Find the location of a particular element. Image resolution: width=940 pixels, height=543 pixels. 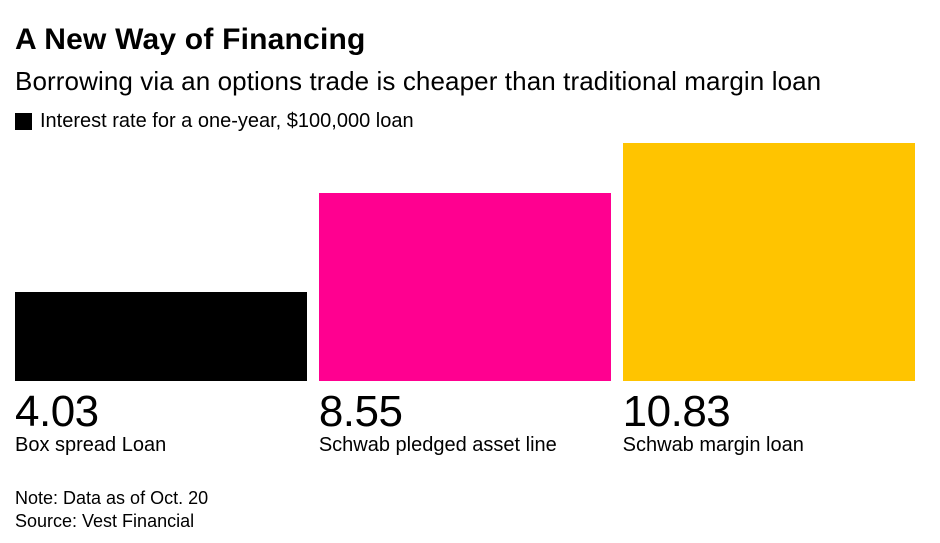

bar-value-label: 8.55 is located at coordinates (360, 411).